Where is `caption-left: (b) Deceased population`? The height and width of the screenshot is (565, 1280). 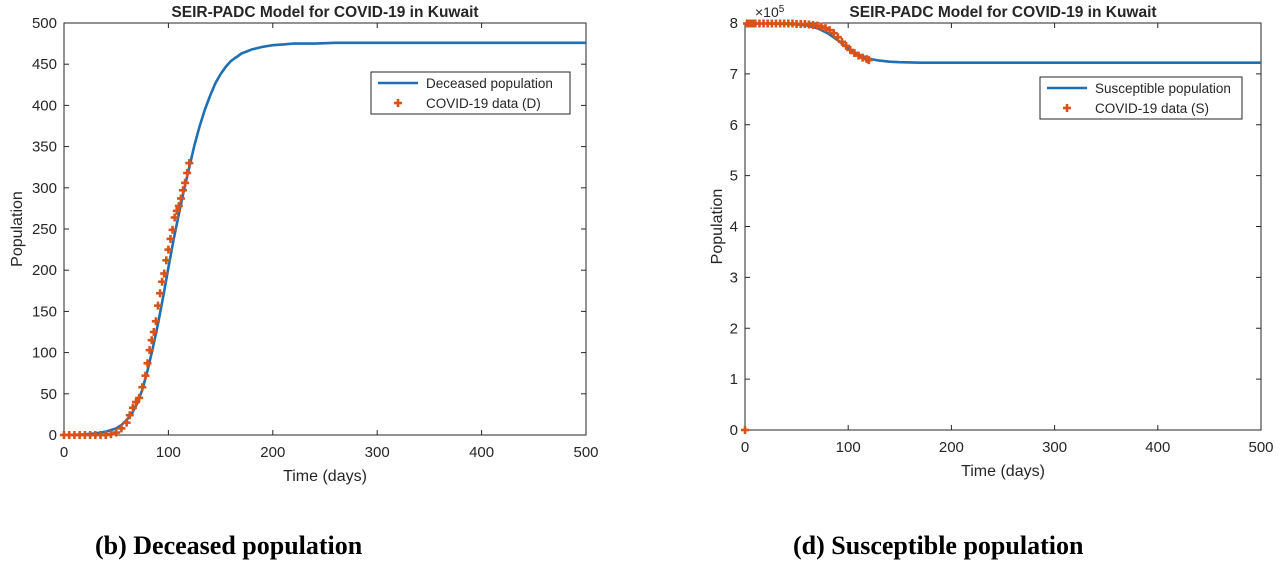
caption-left: (b) Deceased population is located at coordinates (229, 545).